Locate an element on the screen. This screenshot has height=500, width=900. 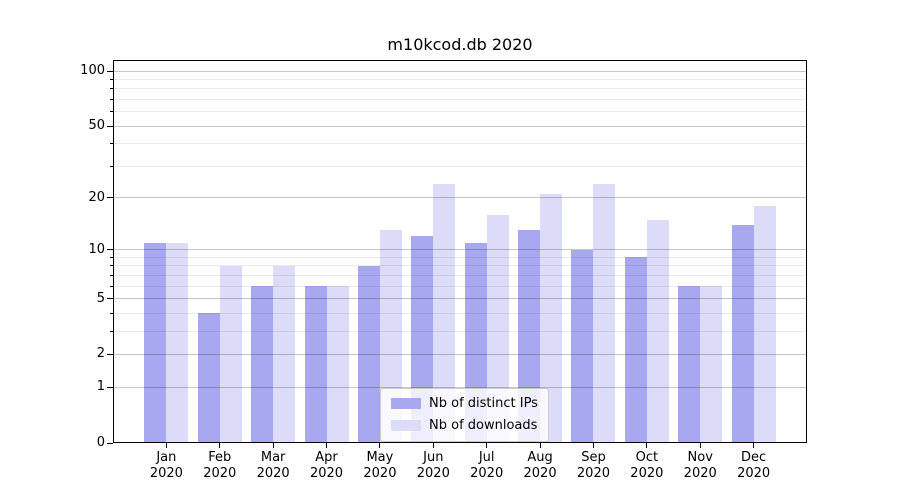
legend-item: Nb of distinct IPs is located at coordinates (464, 403).